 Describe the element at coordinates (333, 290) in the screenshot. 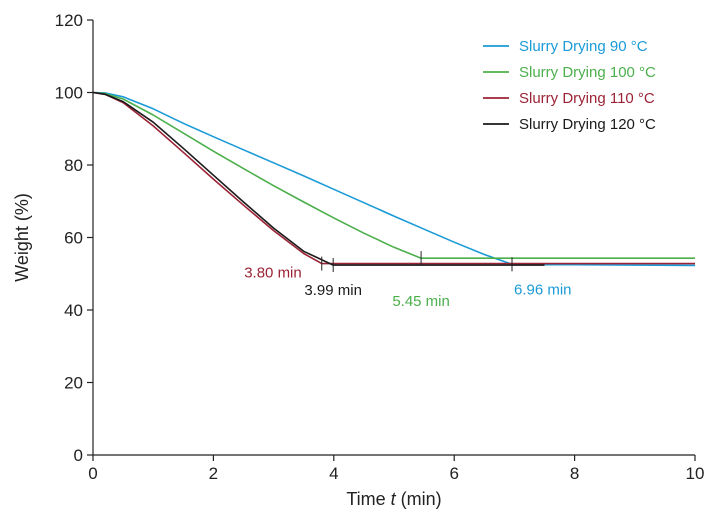

I see `annotation-label: 3.99 min` at that location.